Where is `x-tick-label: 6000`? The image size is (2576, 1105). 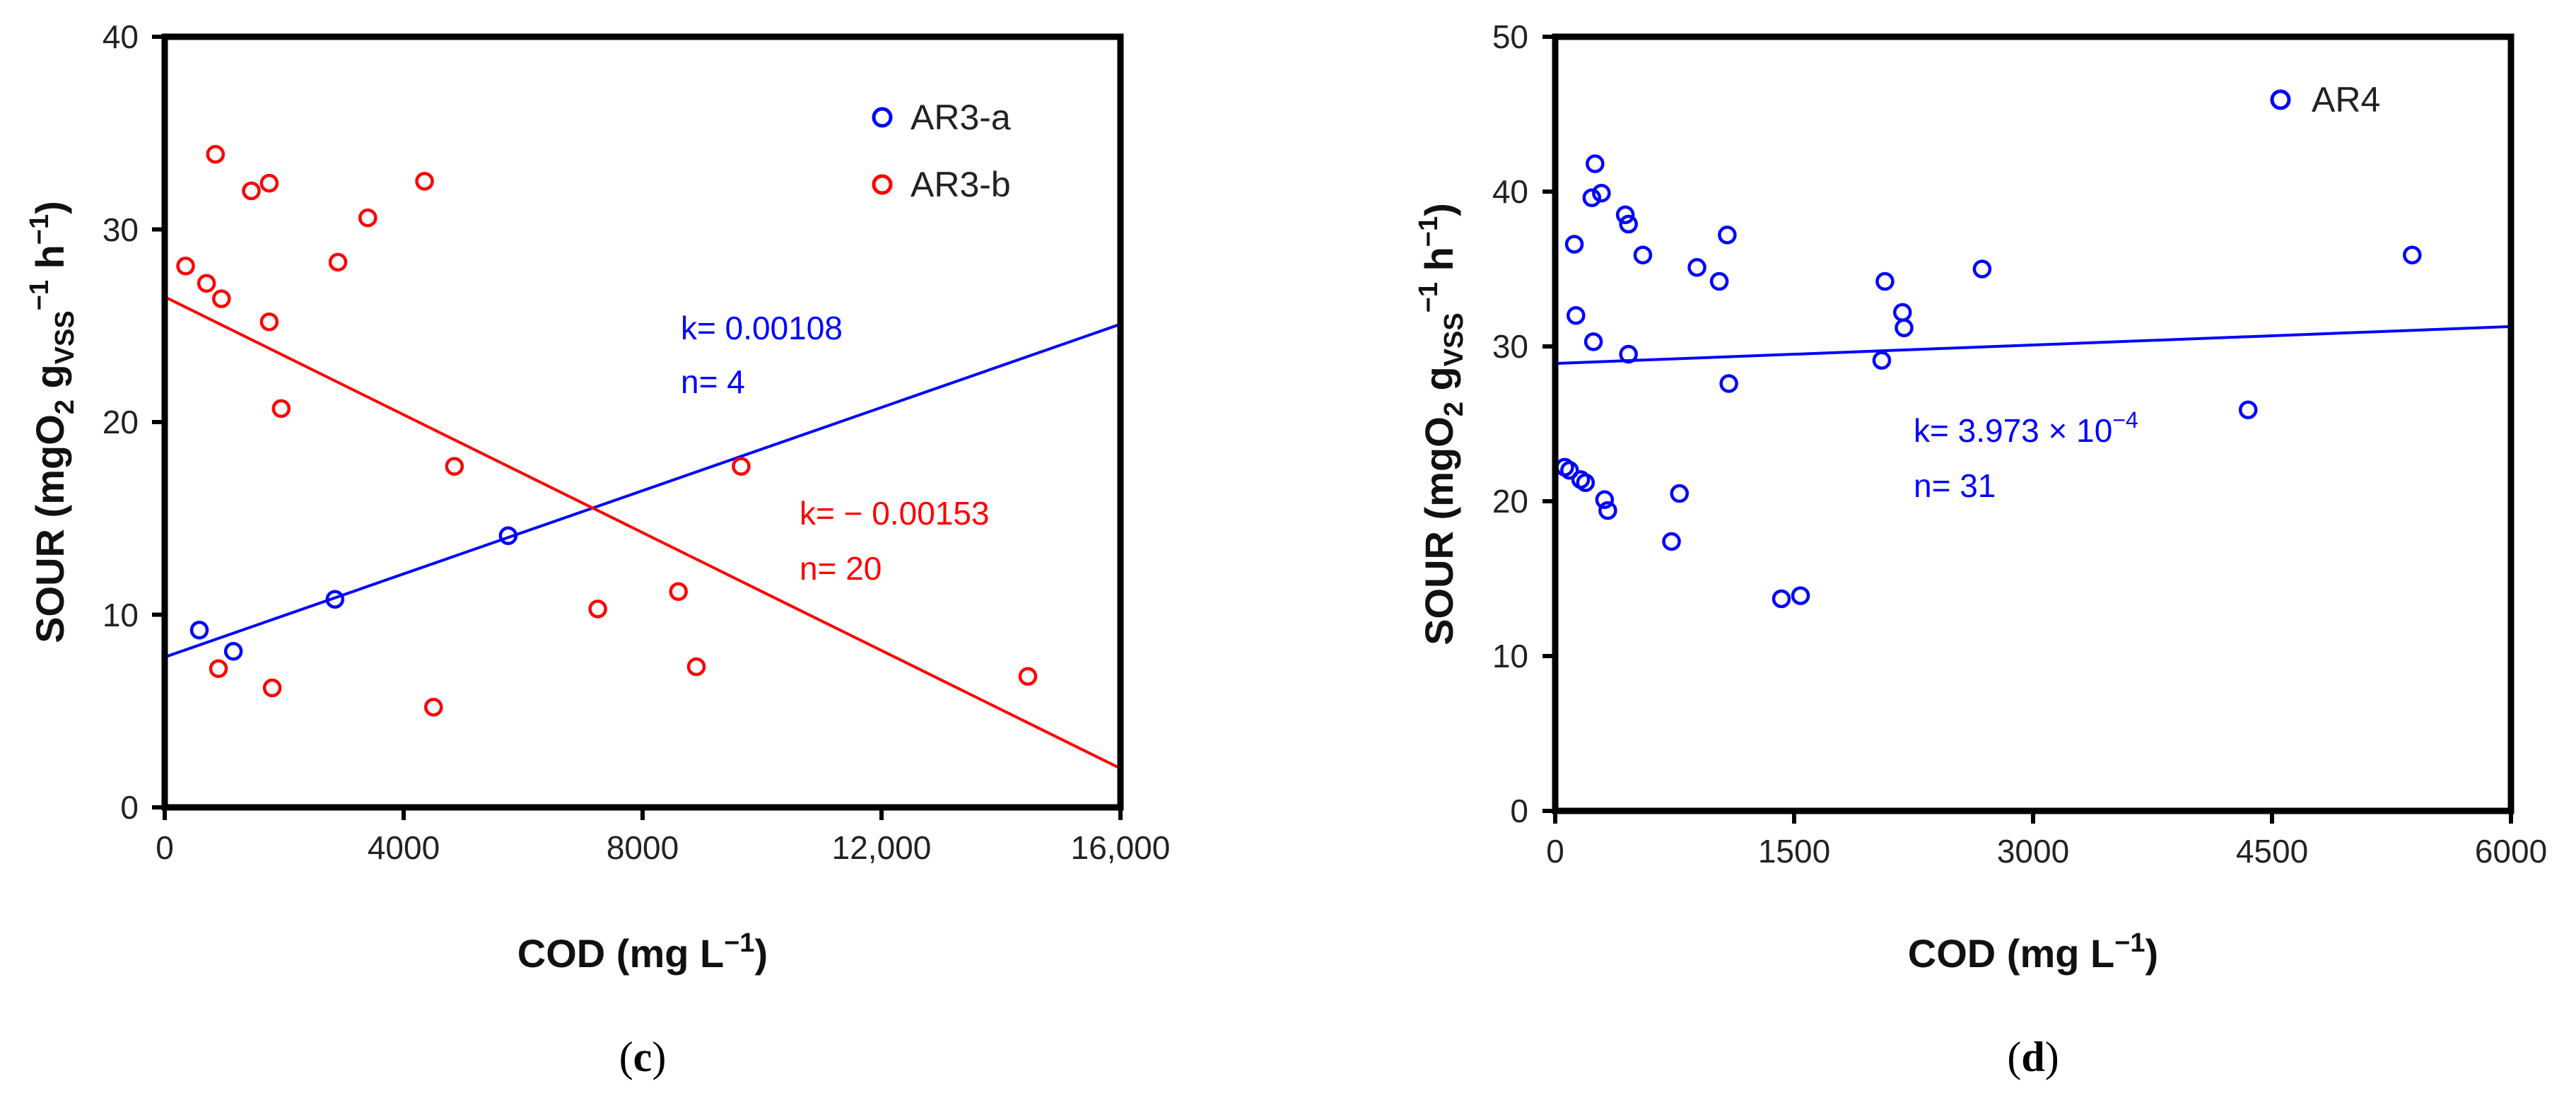 x-tick-label: 6000 is located at coordinates (2511, 851).